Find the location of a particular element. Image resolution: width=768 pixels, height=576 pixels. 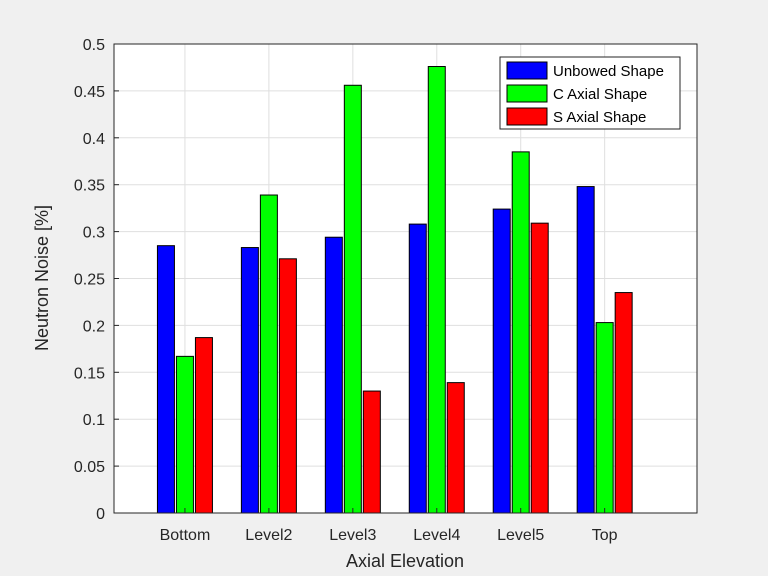

bar-c-axial-shape-bottom is located at coordinates (184, 434).